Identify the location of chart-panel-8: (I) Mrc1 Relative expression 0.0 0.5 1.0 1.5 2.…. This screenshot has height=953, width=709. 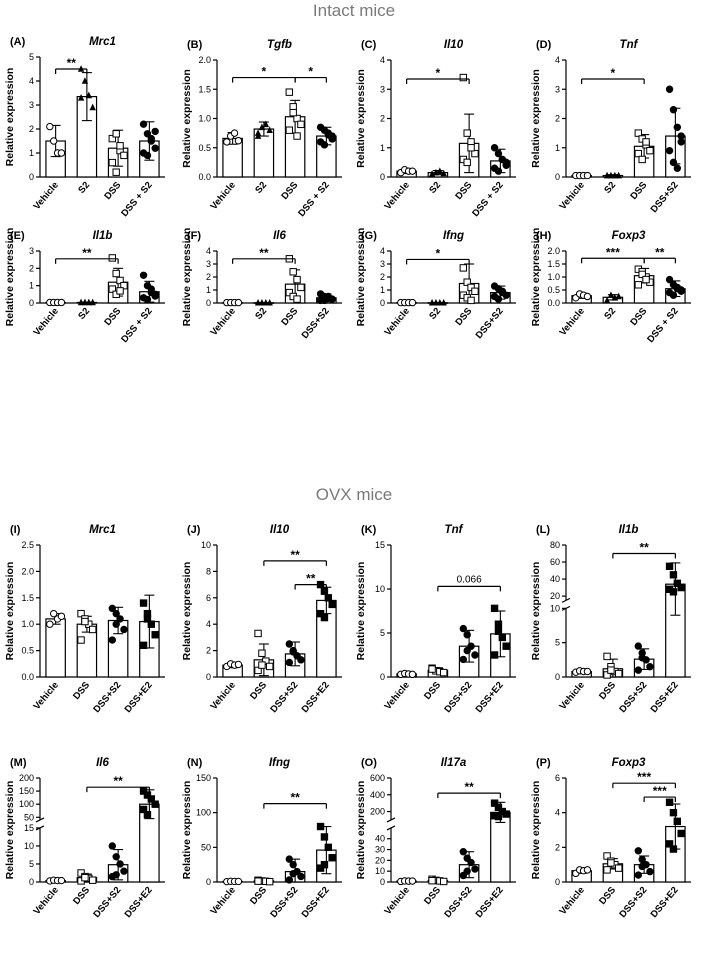
(84, 619).